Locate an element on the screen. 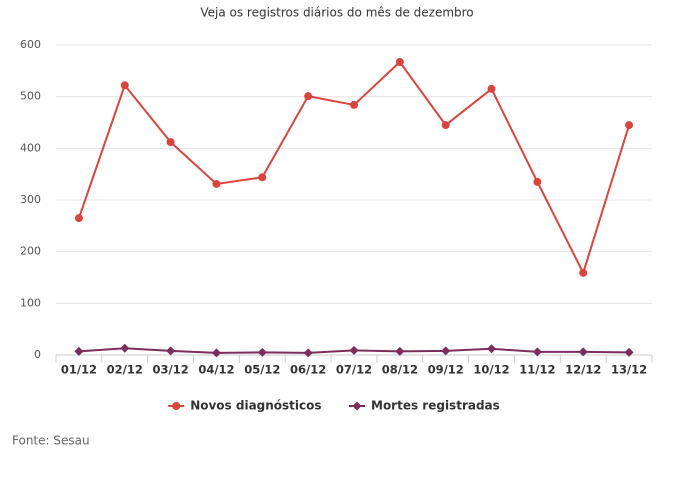  legend-label: Novos diagnósticos is located at coordinates (255, 406).